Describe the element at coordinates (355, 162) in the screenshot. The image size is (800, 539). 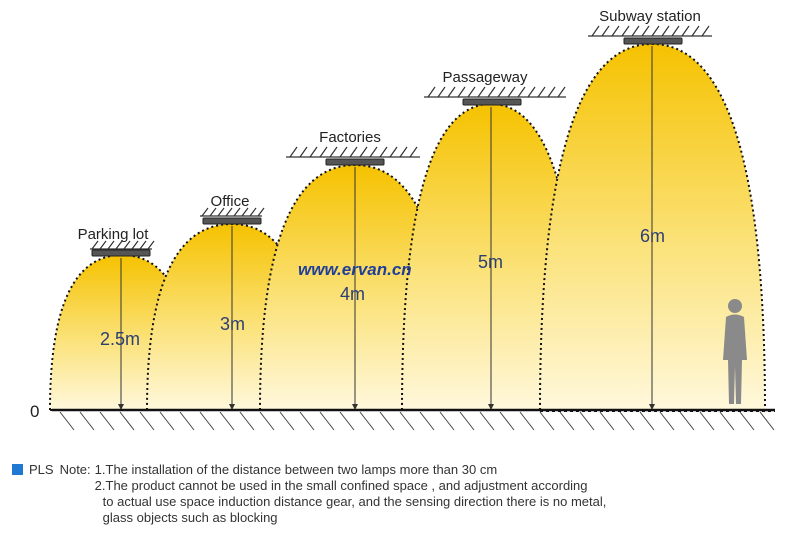
I see `lamp-factories` at that location.